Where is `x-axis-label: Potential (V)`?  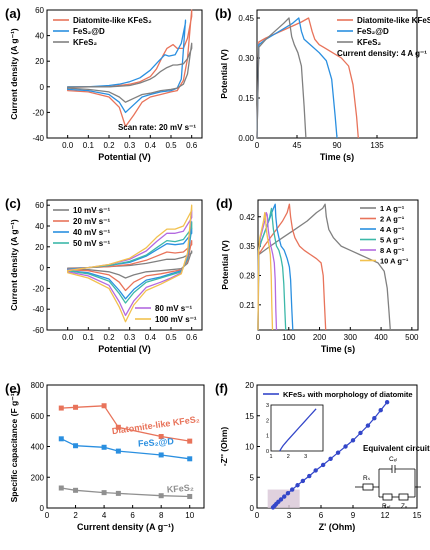 x-axis-label: Potential (V) is located at coordinates (124, 157).